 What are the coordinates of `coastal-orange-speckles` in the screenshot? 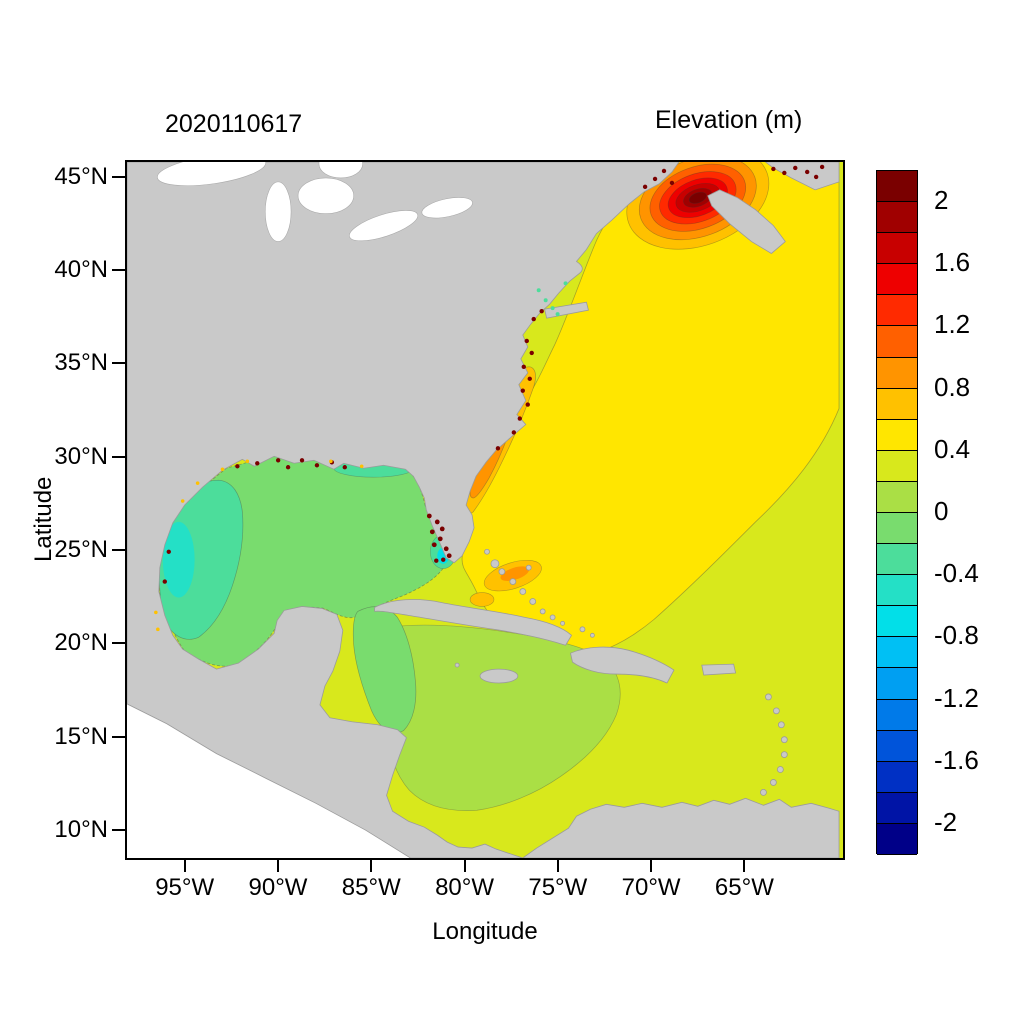 It's located at (259, 545).